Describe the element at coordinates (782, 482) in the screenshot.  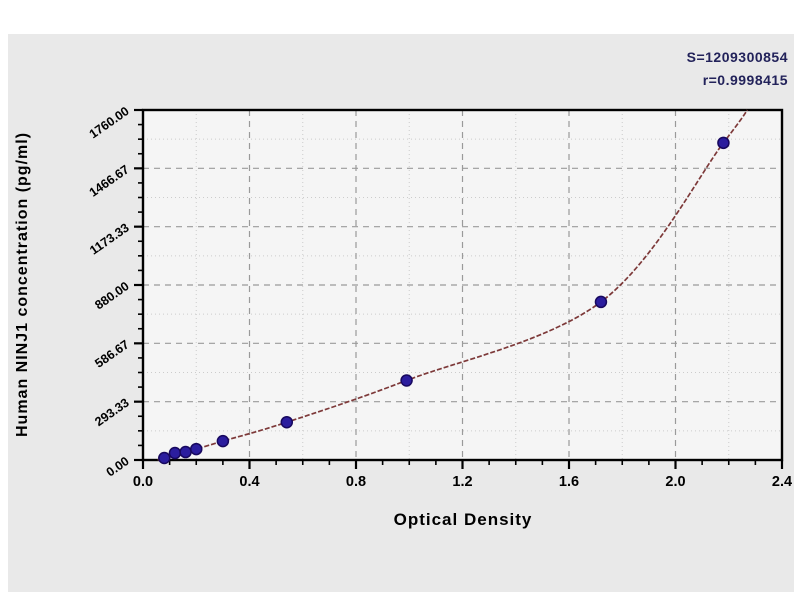
I see `x-tick-label: 2.4` at that location.